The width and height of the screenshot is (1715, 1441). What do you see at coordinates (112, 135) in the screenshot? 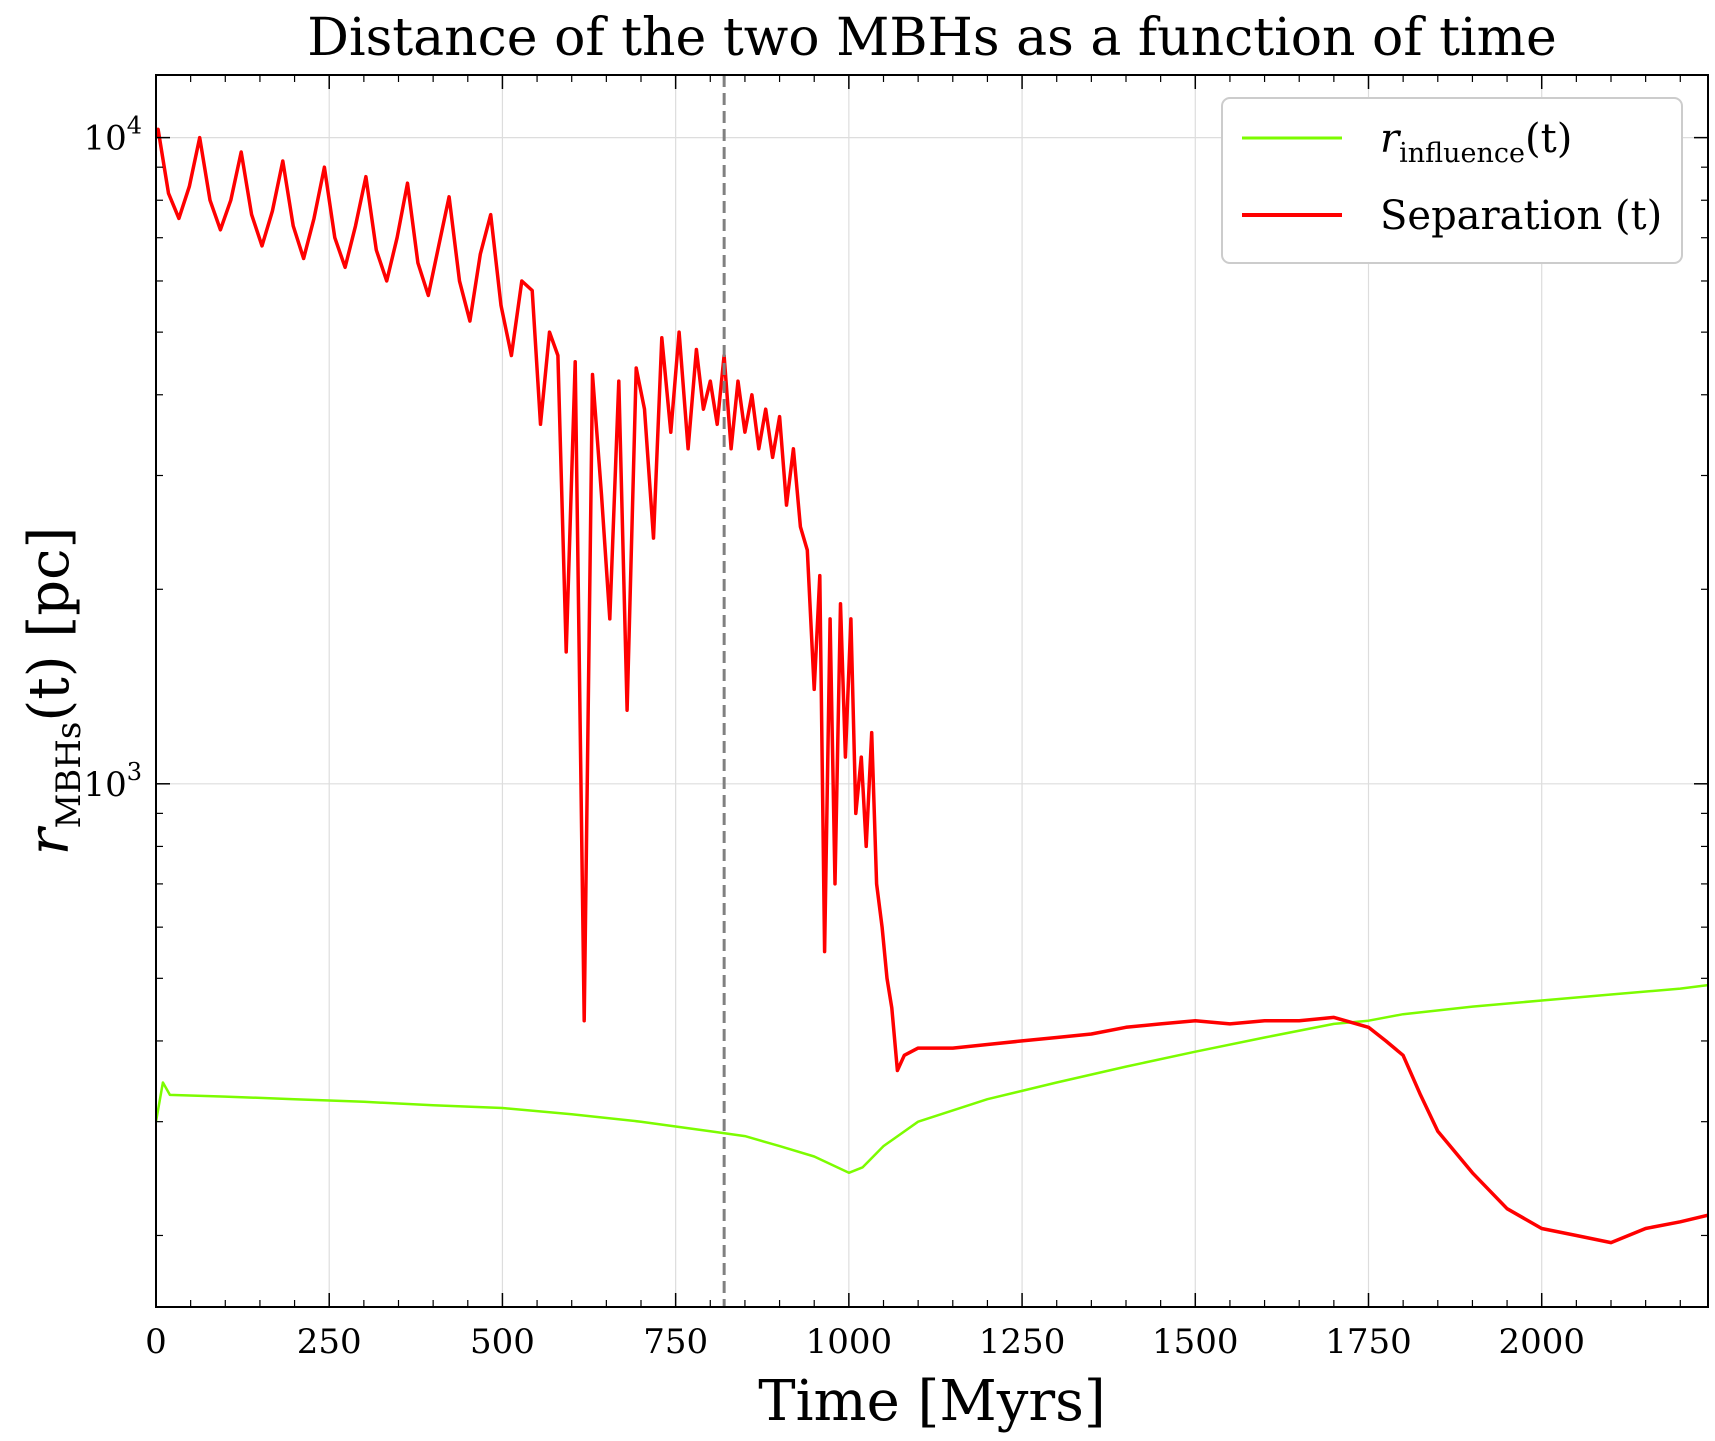
I see `y-tick-label: 10⁴` at bounding box center [112, 135].